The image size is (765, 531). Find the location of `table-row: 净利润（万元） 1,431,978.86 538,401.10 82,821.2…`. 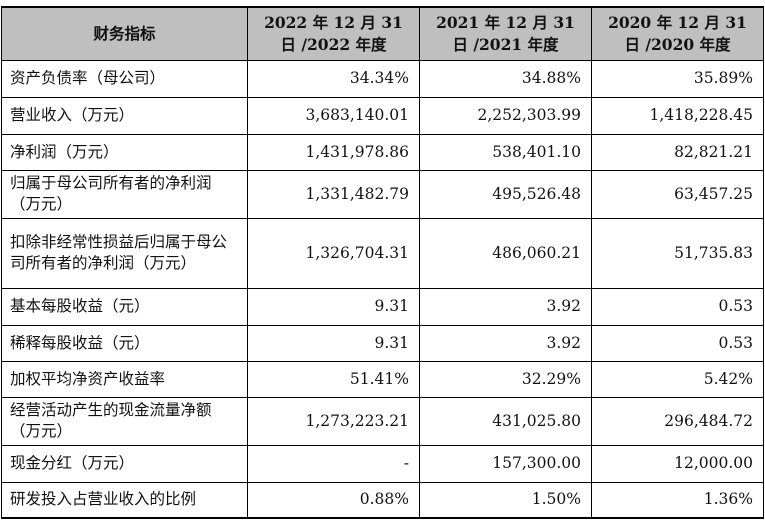

table-row: 净利润（万元） 1,431,978.86 538,401.10 82,821.2… is located at coordinates (382, 152).